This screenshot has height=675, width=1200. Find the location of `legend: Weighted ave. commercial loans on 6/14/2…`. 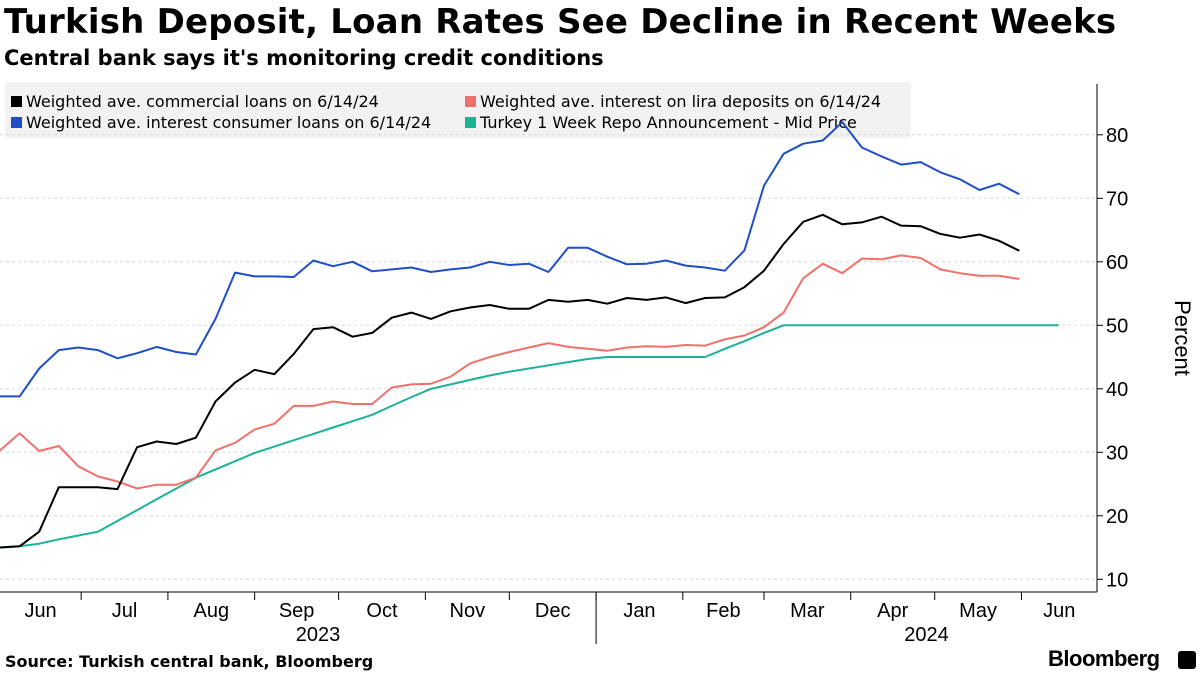

legend: Weighted ave. commercial loans on 6/14/2… is located at coordinates (458, 110).